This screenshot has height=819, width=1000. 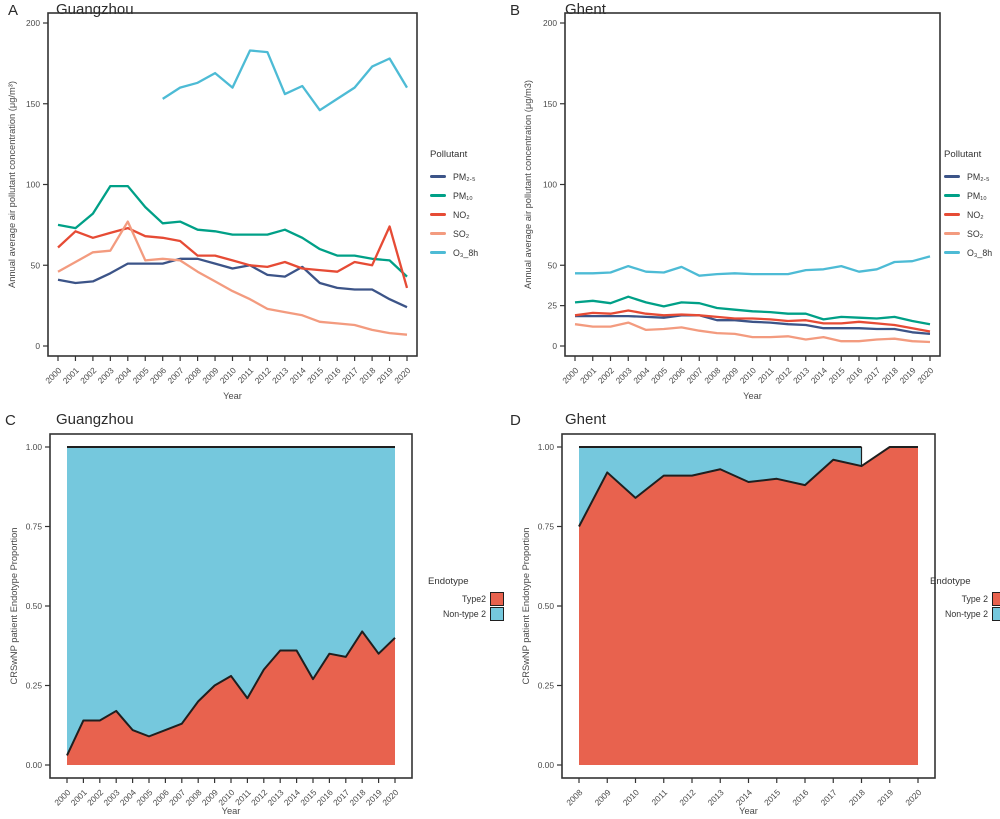 I want to click on legend-item: Non-type 2, so click(x=960, y=614).